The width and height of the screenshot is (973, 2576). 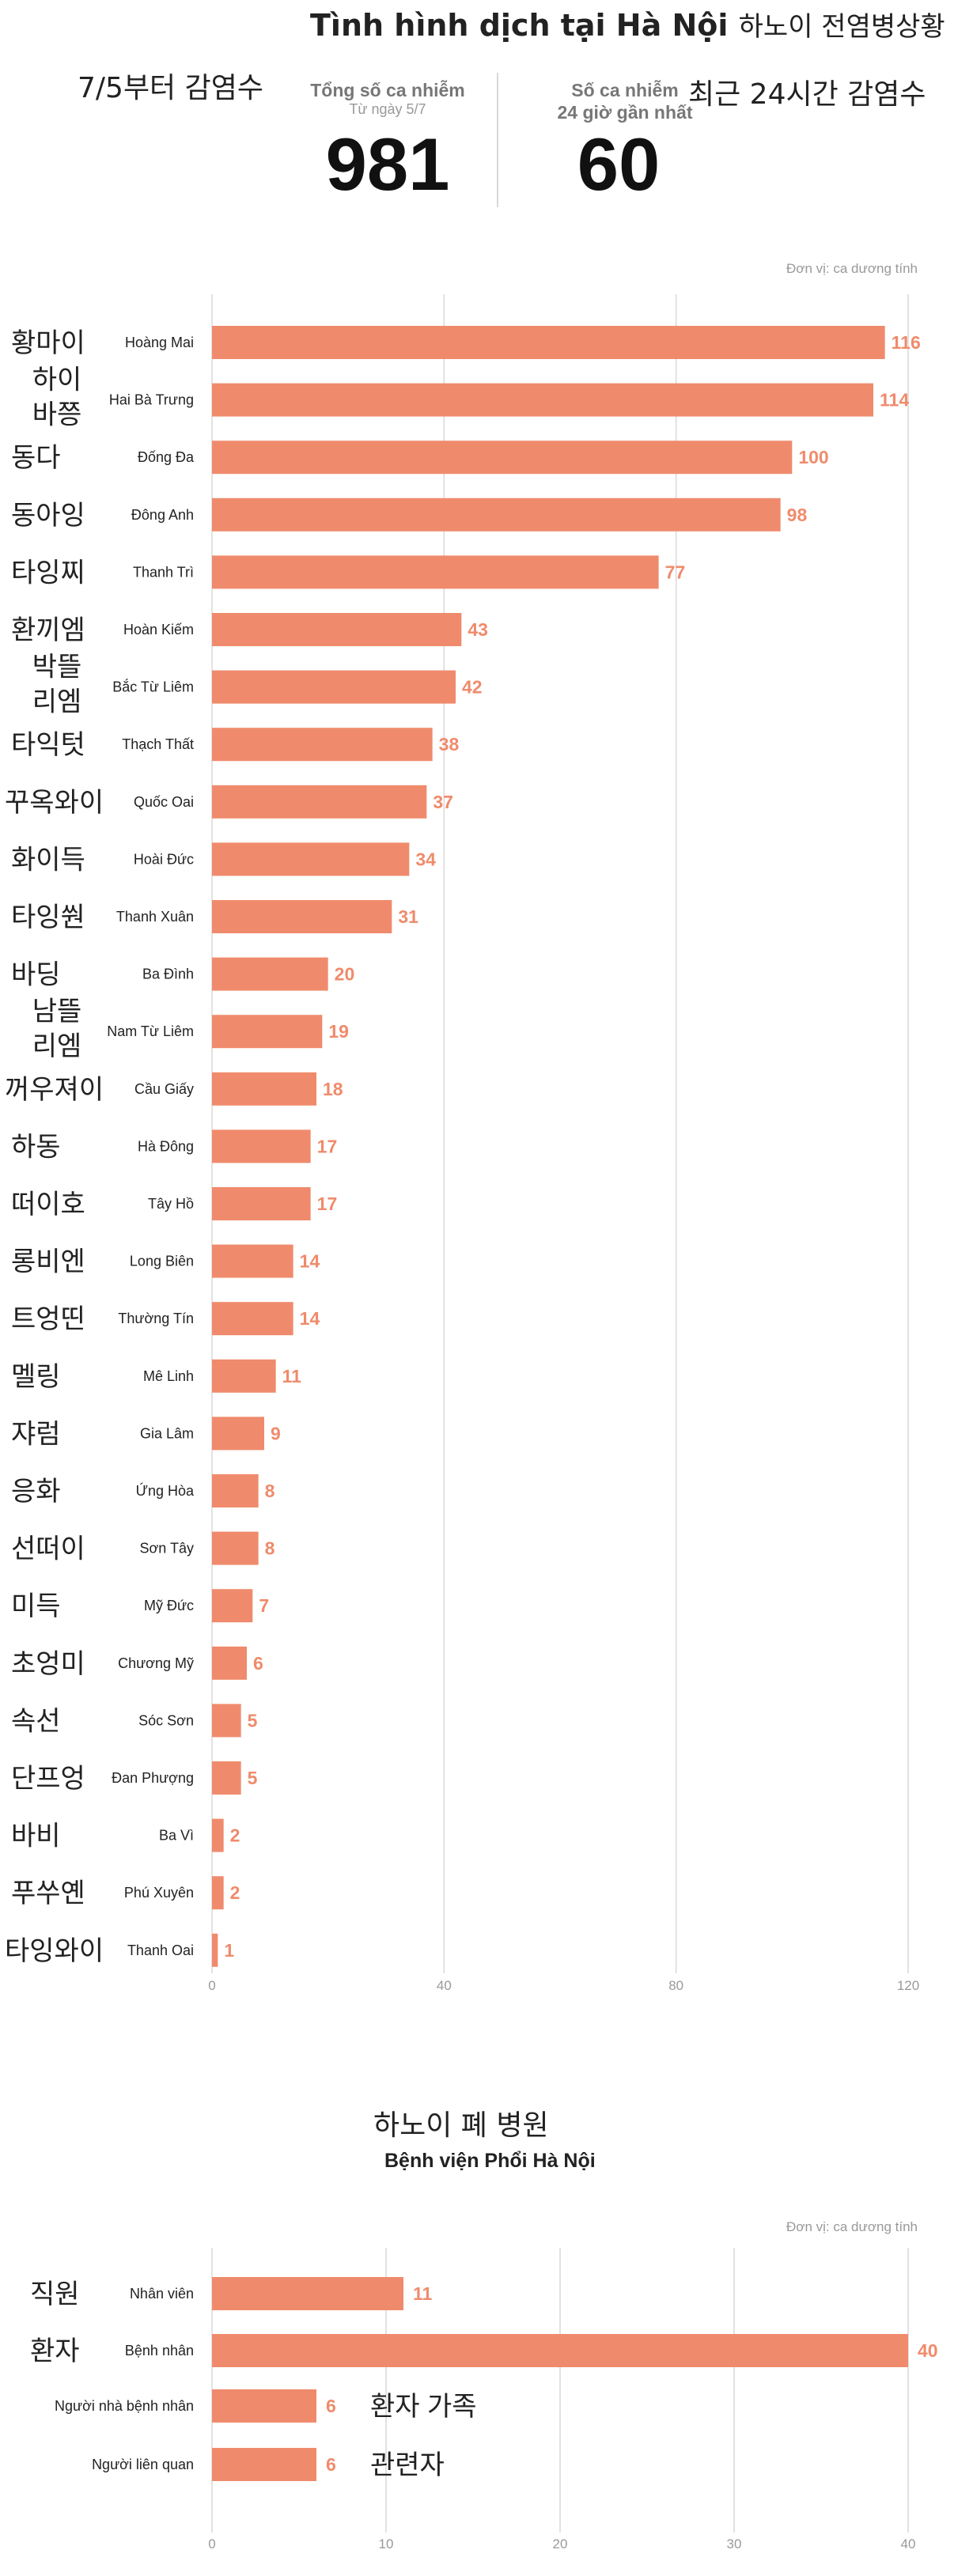 I want to click on value-label: 11, so click(x=423, y=2294).